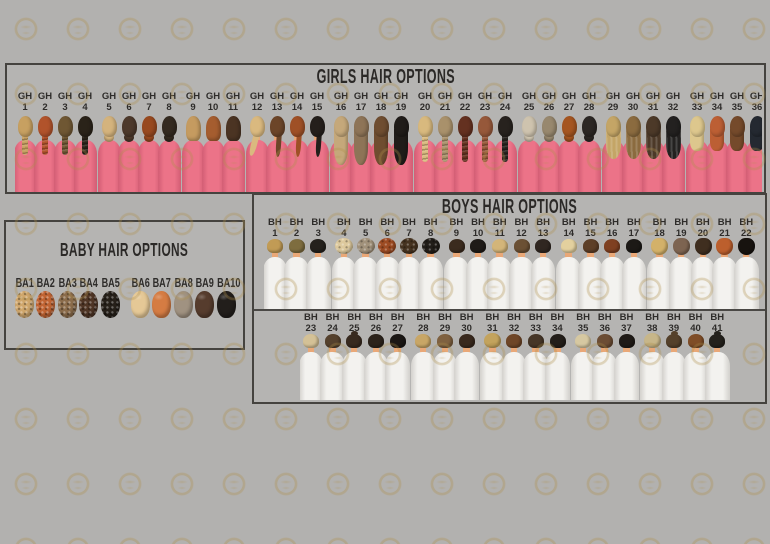 The width and height of the screenshot is (770, 544). I want to click on girl-hair-option-GH-2: GH 2, so click(45, 142).